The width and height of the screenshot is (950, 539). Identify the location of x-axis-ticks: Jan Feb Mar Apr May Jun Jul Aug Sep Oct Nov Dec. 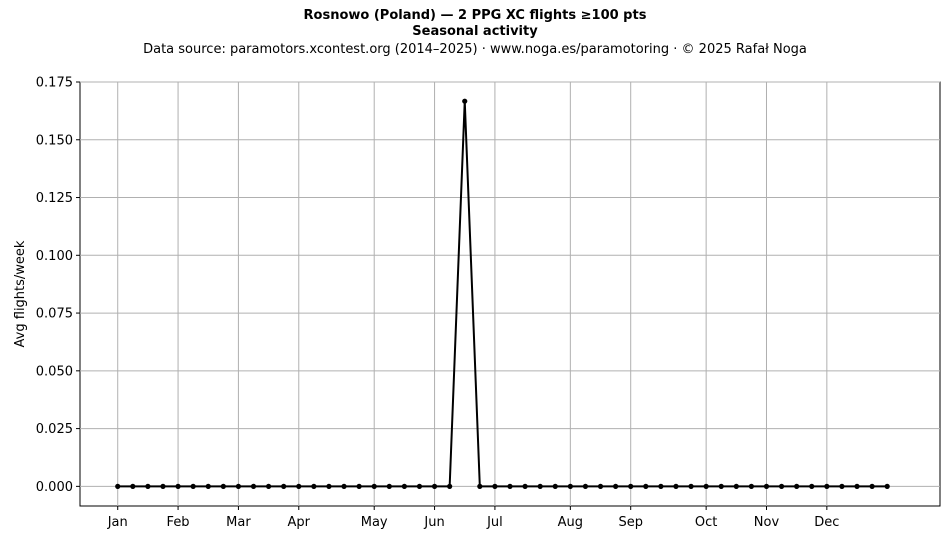
(473, 518).